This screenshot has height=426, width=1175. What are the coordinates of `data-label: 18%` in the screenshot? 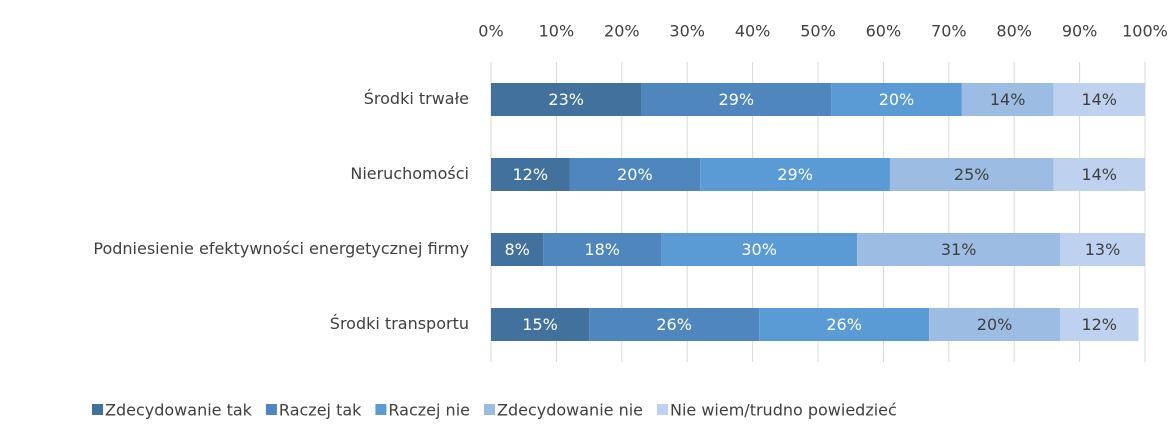 It's located at (602, 249).